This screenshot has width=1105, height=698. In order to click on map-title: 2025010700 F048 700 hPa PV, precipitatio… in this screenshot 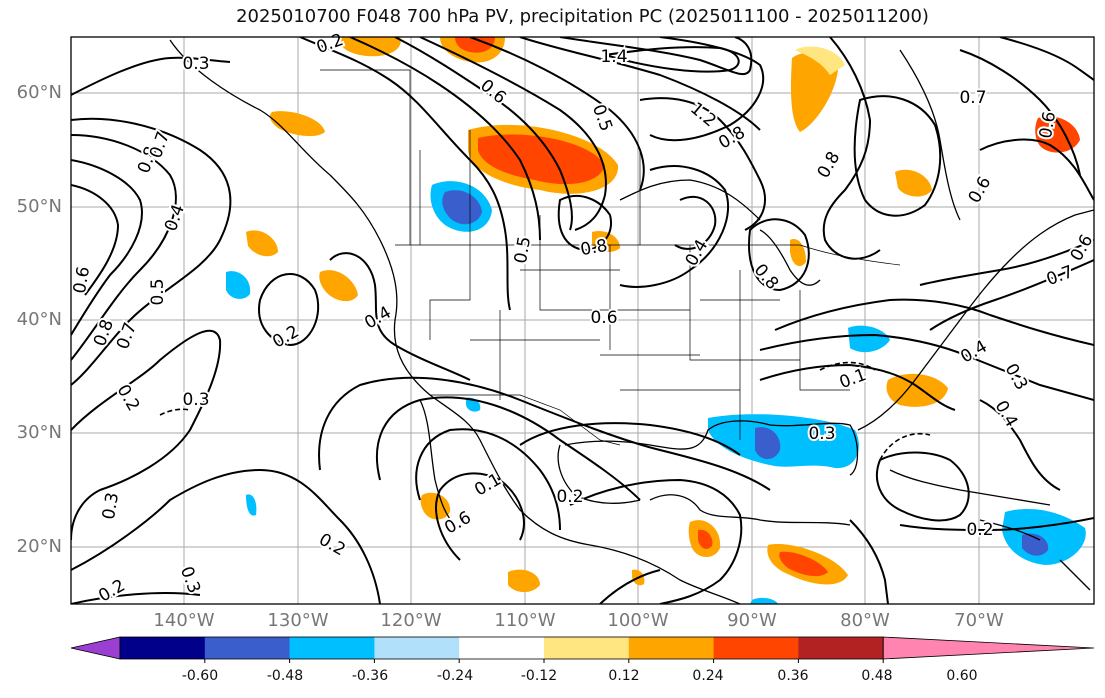, I will do `click(582, 16)`.